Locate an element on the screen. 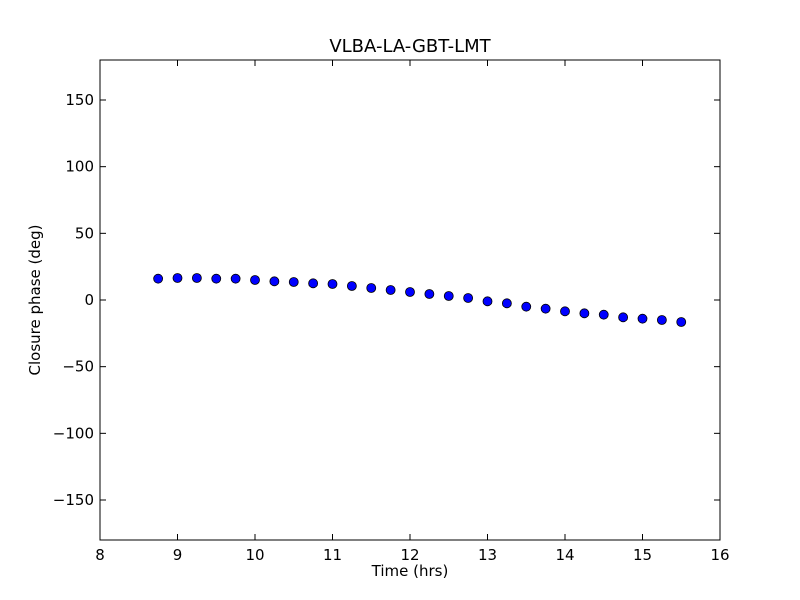 This screenshot has width=800, height=600. data-points is located at coordinates (420, 300).